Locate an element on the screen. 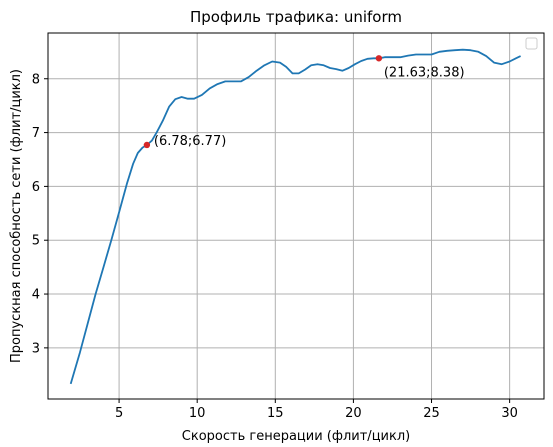 The width and height of the screenshot is (553, 447). x-tick-label: 15 is located at coordinates (275, 413).